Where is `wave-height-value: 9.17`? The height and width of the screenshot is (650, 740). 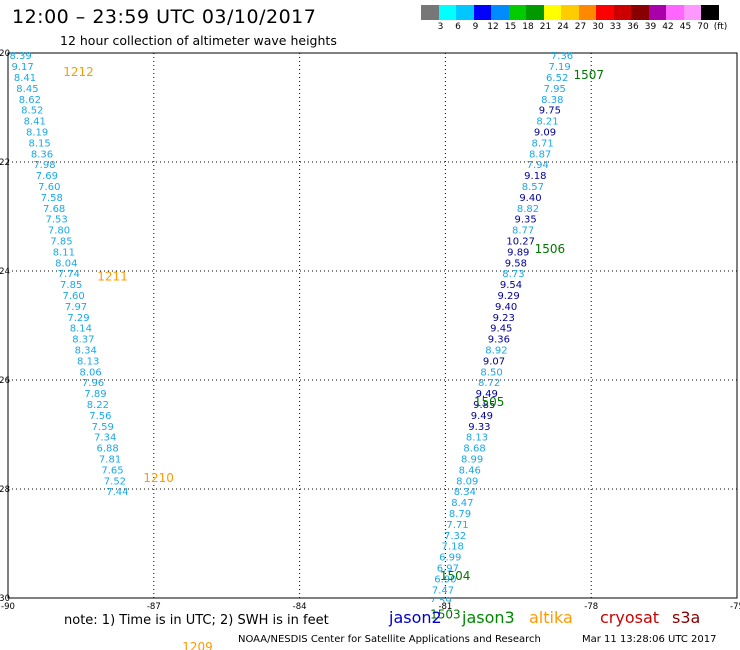 wave-height-value: 9.17 is located at coordinates (22, 67).